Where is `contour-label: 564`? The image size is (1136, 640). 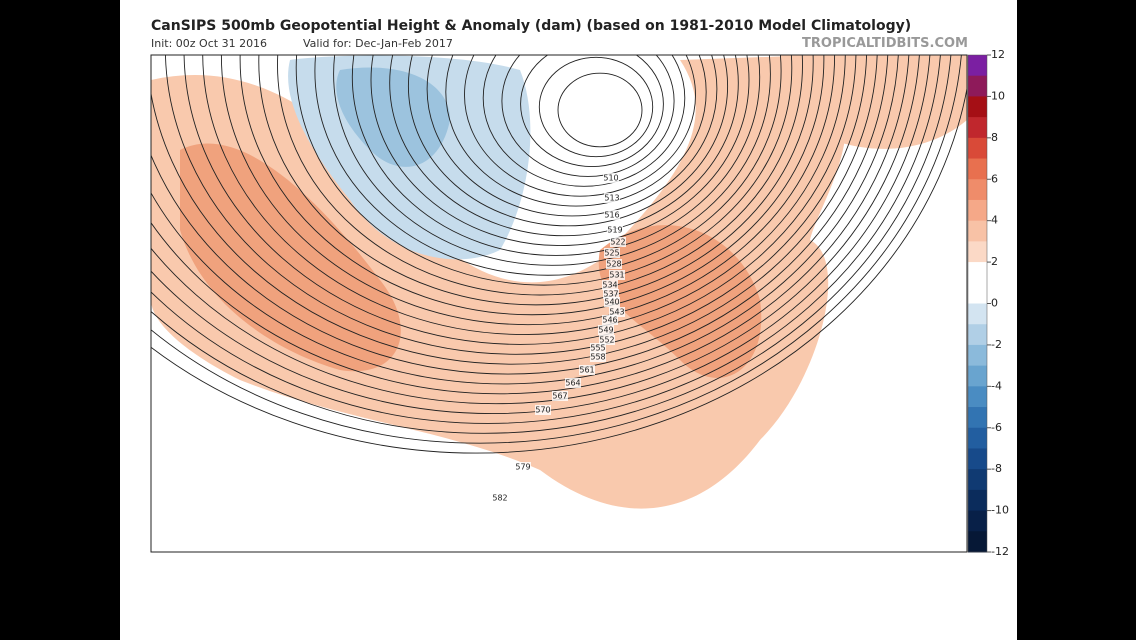 contour-label: 564 is located at coordinates (572, 383).